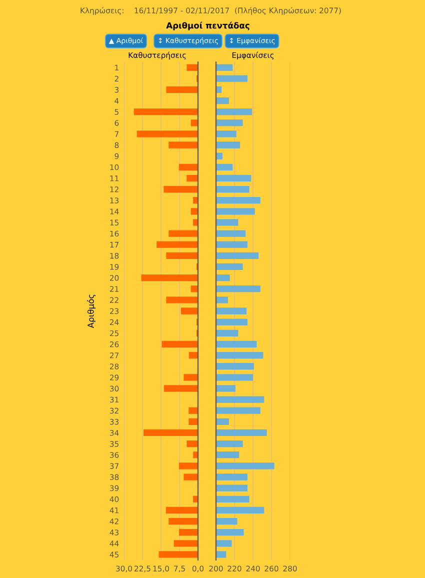 The image size is (425, 578). Describe the element at coordinates (208, 26) in the screenshot. I see `chart-title: Αριθμοί πεντάδας` at that location.